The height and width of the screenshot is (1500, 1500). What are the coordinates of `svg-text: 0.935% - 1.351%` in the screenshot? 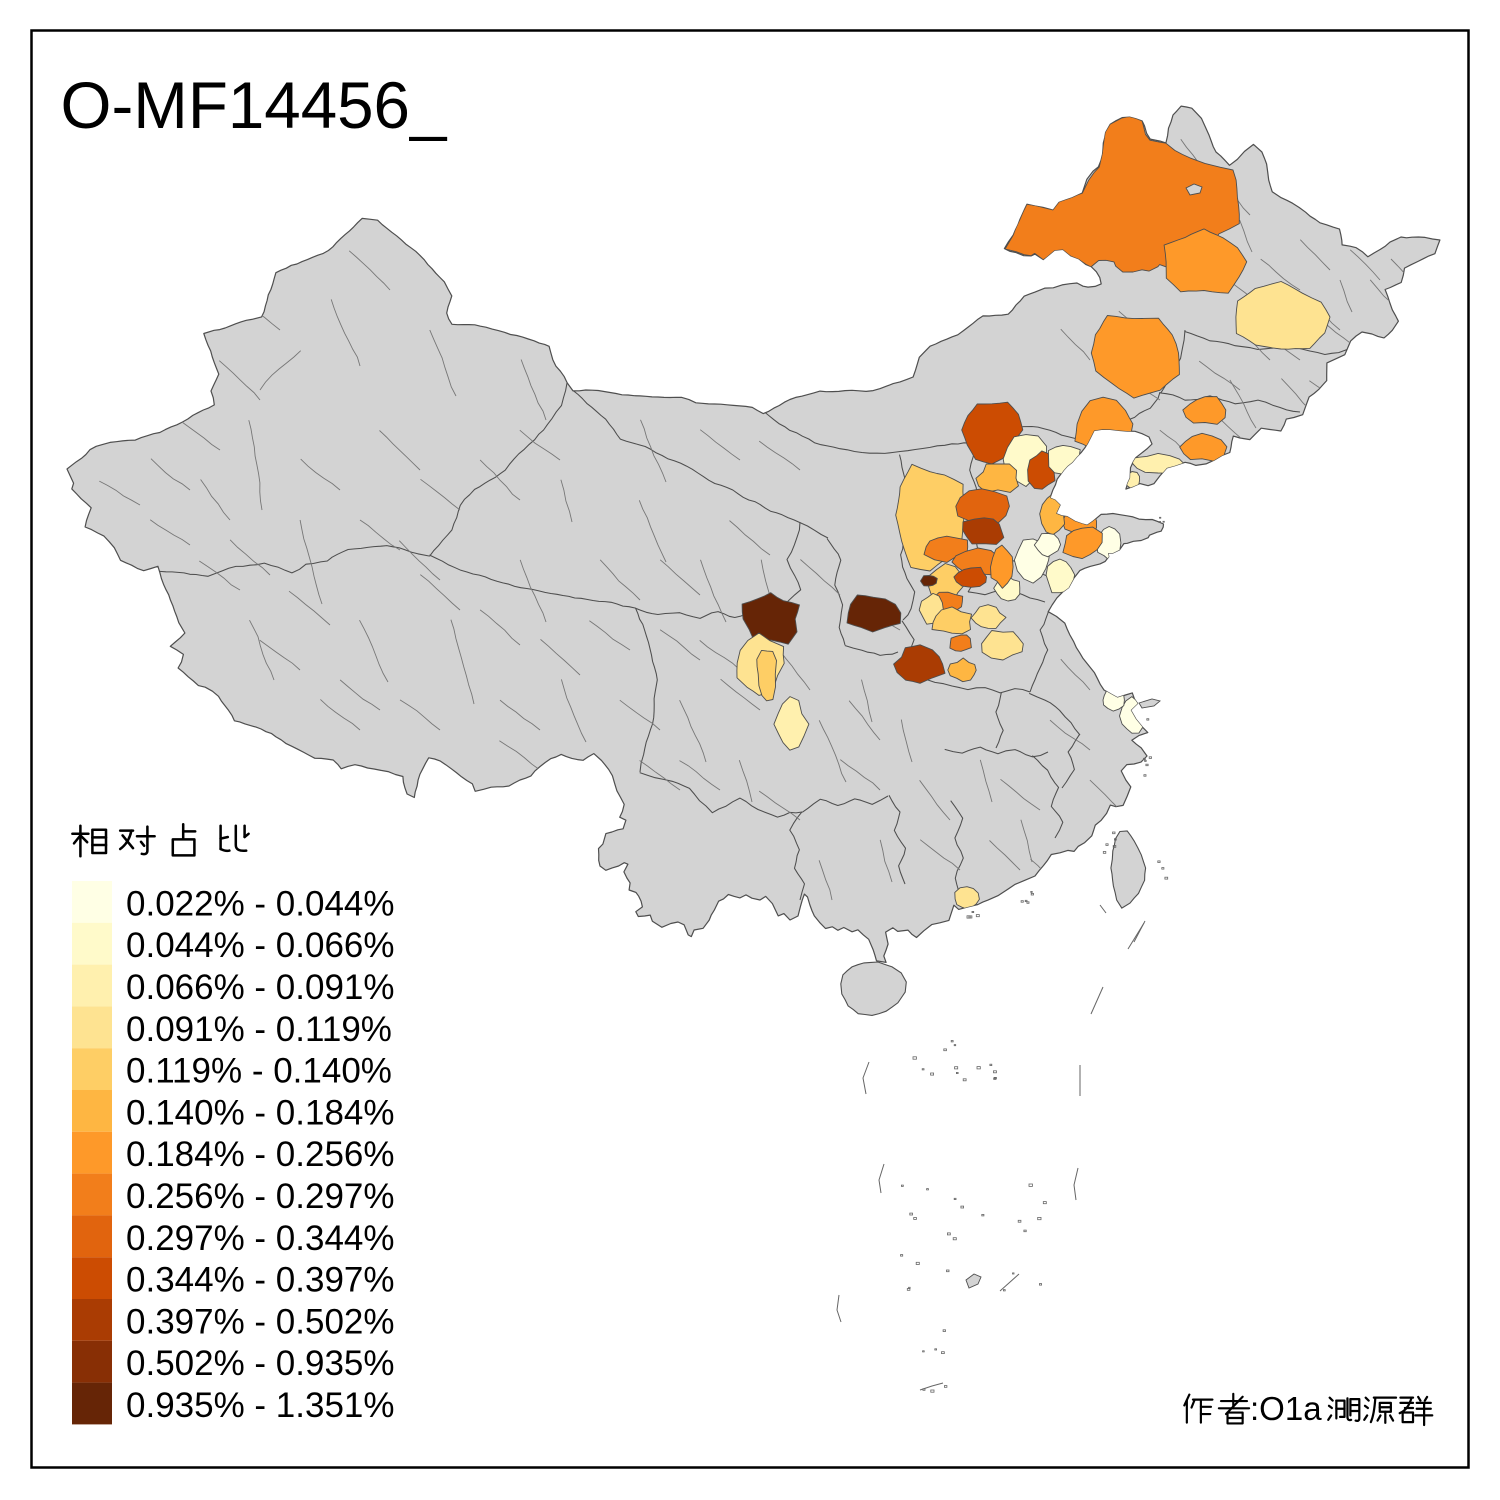 It's located at (260, 1405).